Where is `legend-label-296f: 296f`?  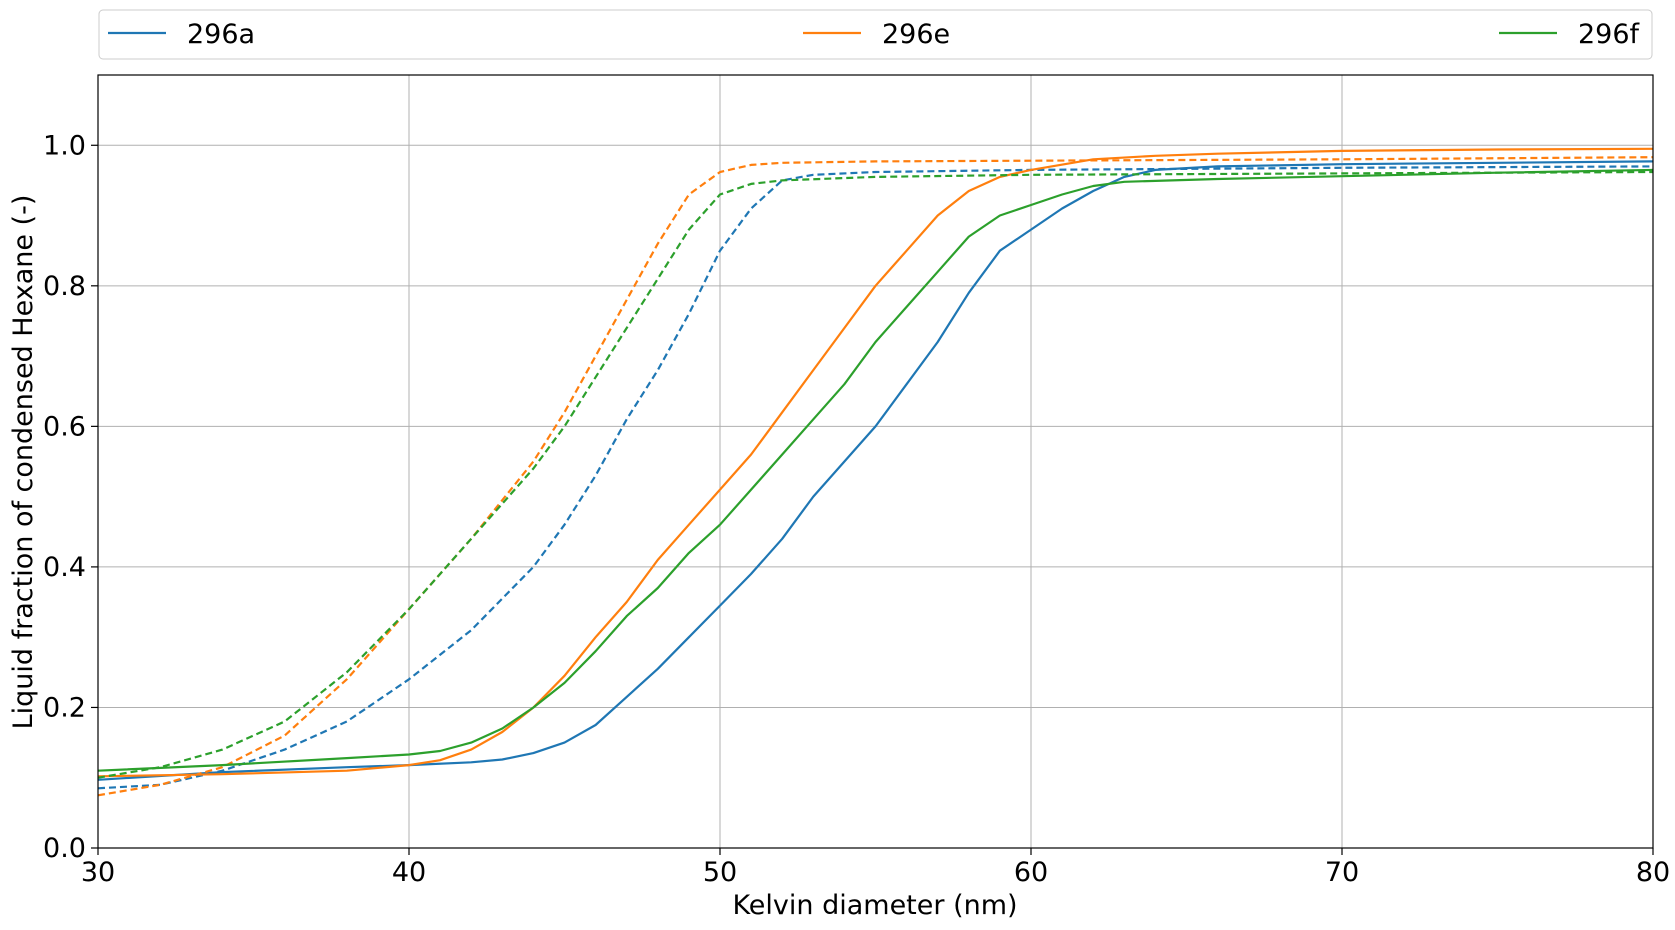 legend-label-296f: 296f is located at coordinates (1609, 34).